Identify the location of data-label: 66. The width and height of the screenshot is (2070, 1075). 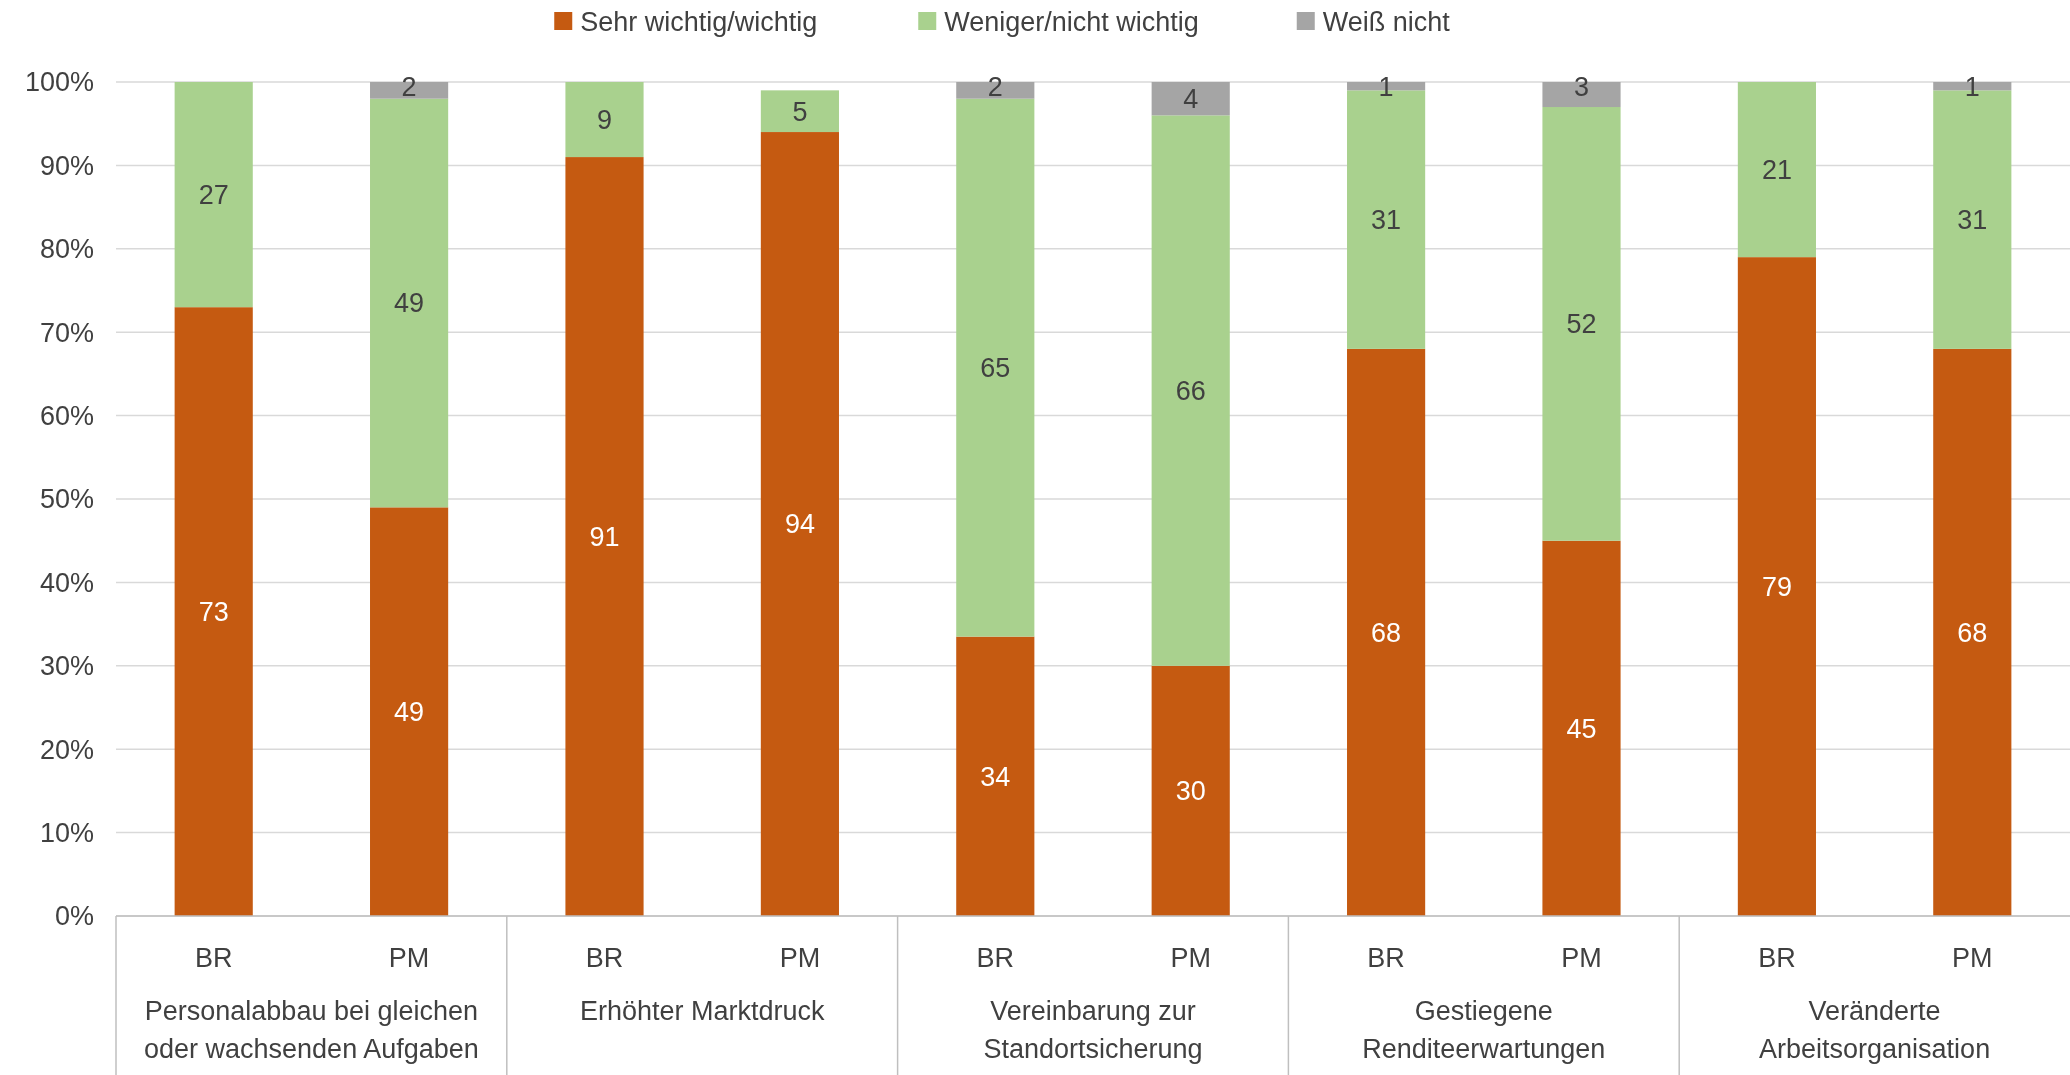
(1190, 391).